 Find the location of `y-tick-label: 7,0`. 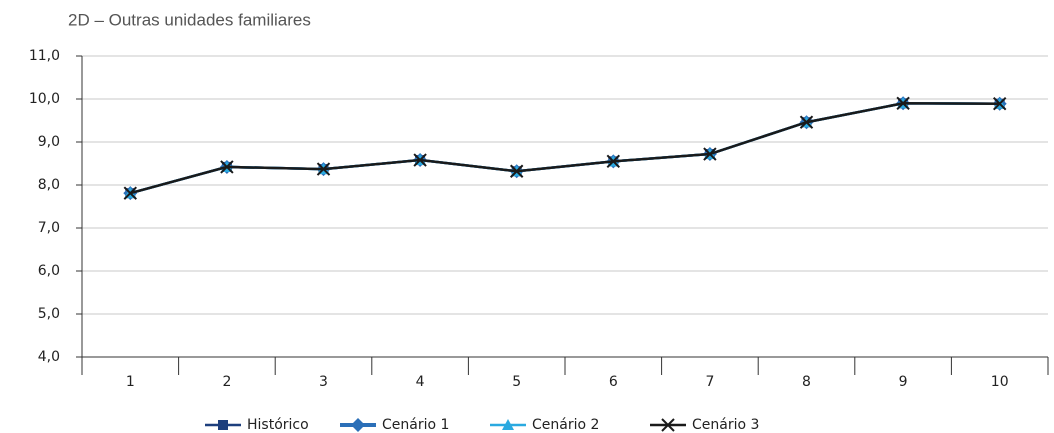

y-tick-label: 7,0 is located at coordinates (49, 228).